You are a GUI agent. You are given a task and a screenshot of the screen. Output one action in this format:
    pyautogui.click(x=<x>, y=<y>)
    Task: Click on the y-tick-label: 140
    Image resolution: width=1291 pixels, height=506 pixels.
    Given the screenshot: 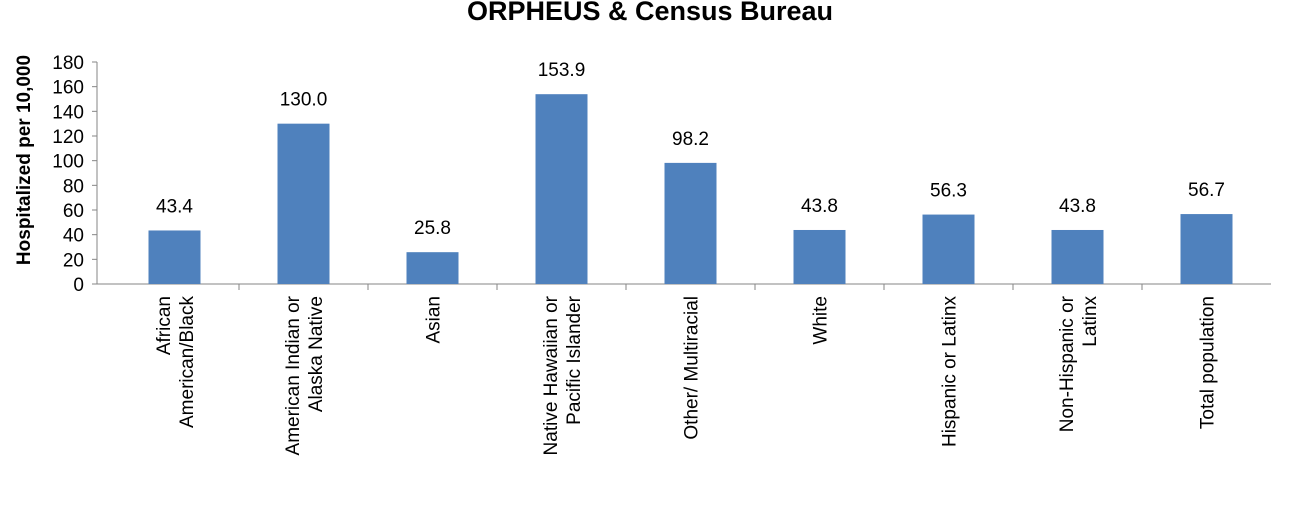 What is the action you would take?
    pyautogui.click(x=68, y=112)
    